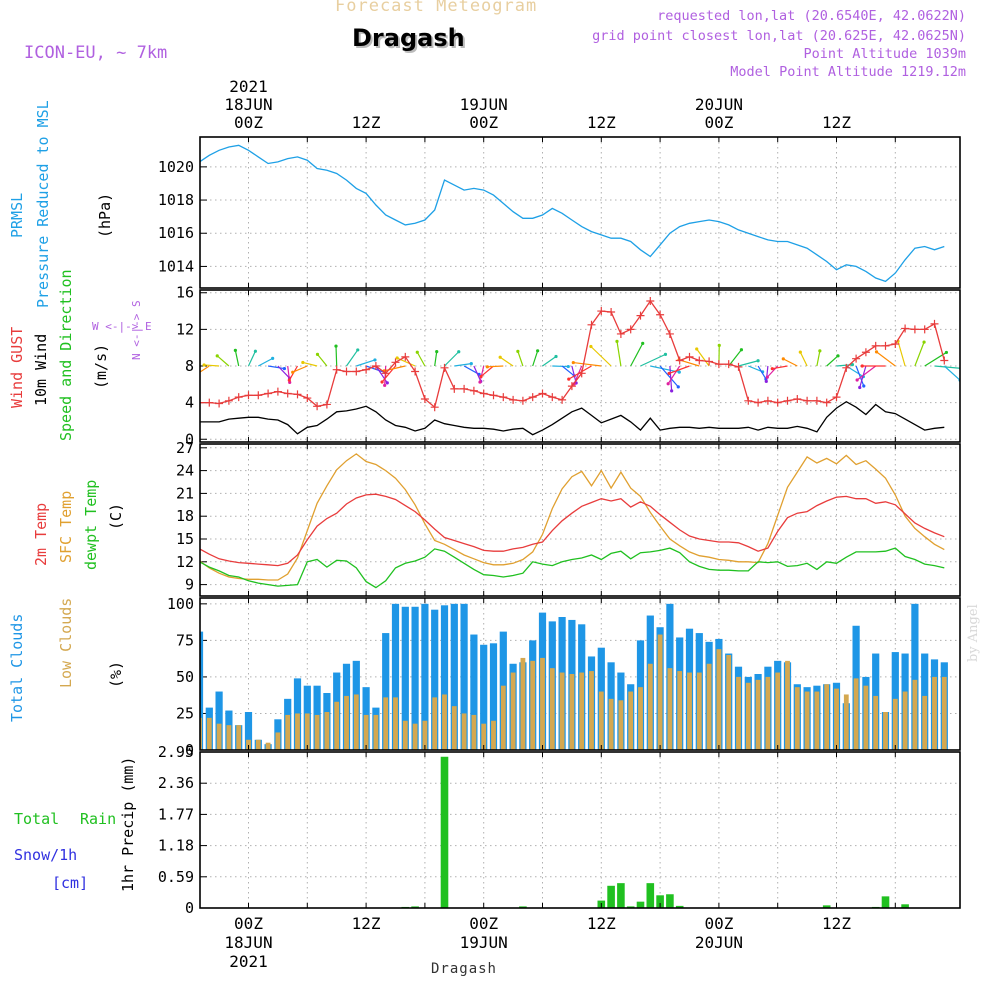 The image size is (1000, 1000). What do you see at coordinates (66, 643) in the screenshot?
I see `low-cloud-label: Low Clouds` at bounding box center [66, 643].